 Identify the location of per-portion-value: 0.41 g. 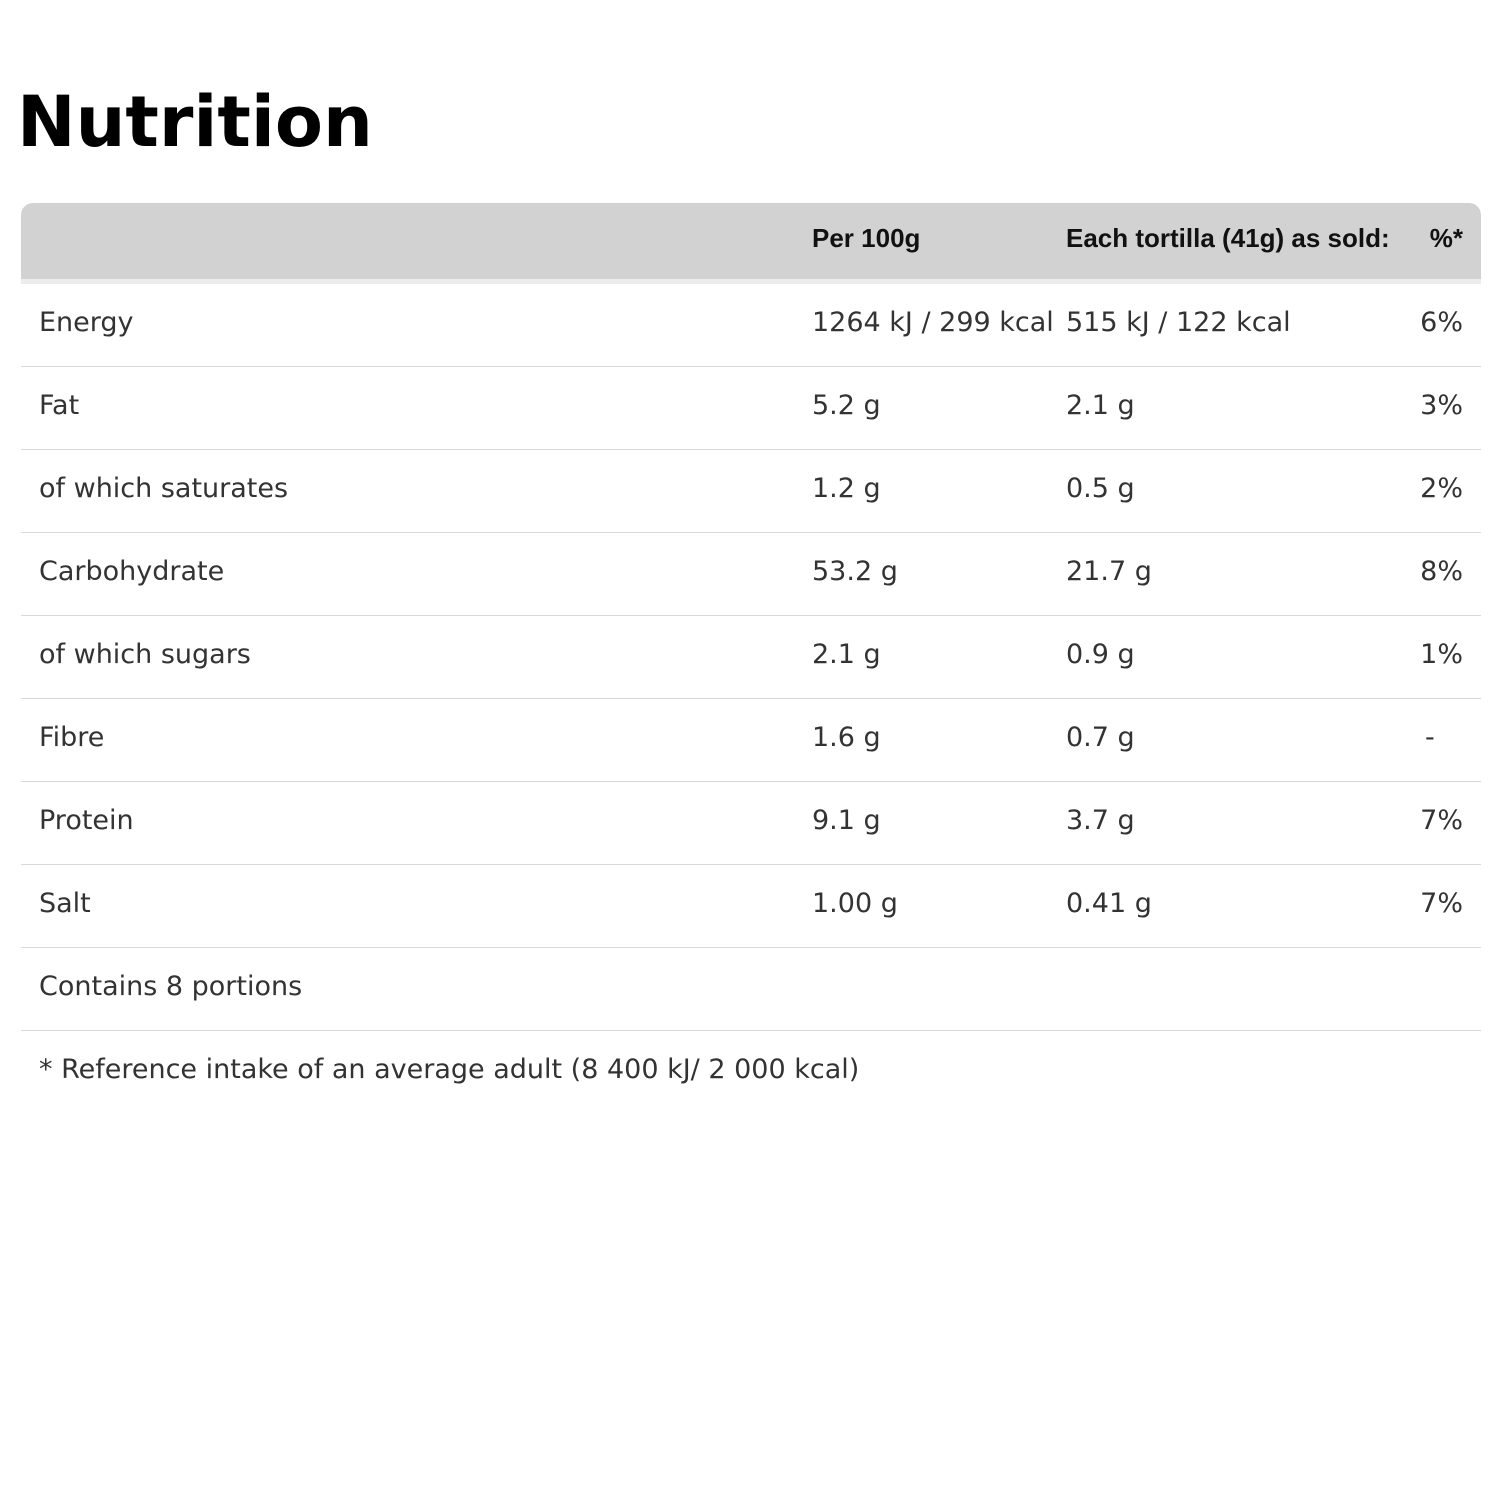
(1109, 903).